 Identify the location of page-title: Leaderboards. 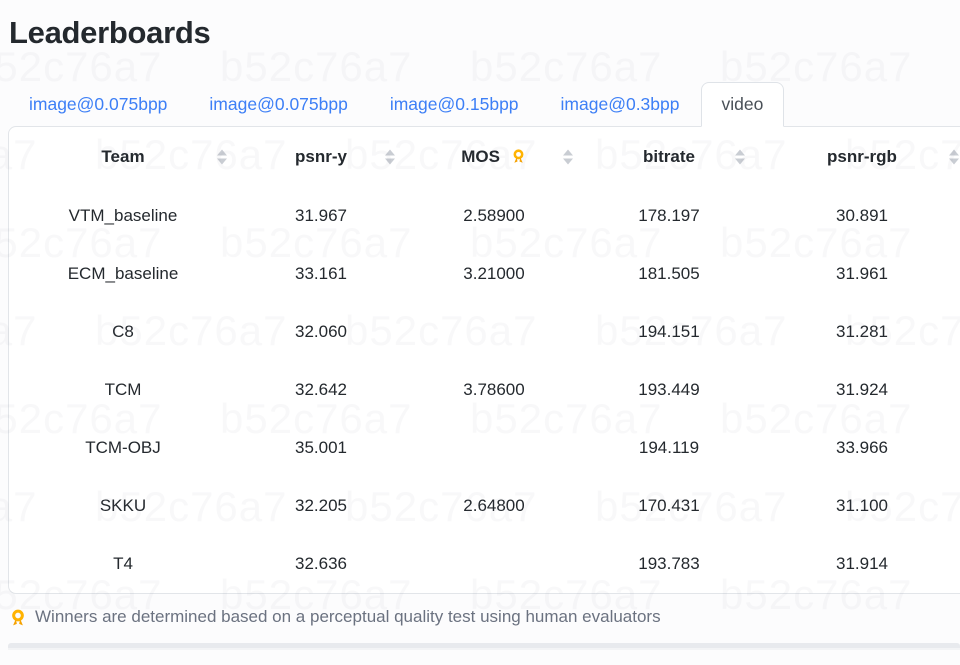
(110, 32).